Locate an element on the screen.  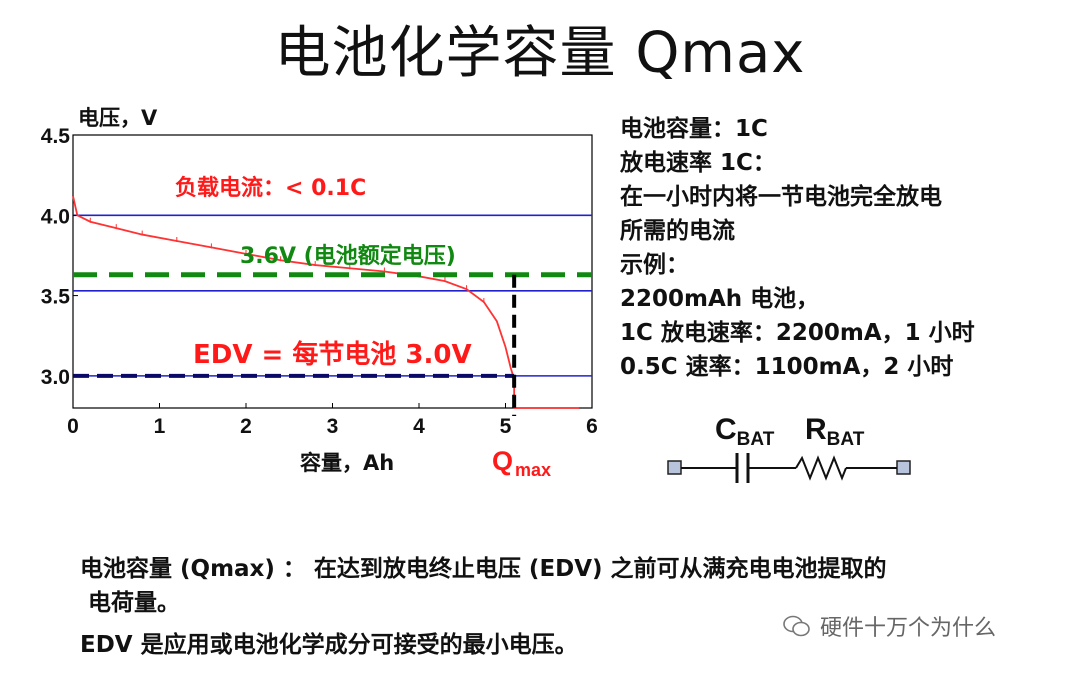
definition-line-3: EDV 是应用或电池化学成分可接受的最小电压。 is located at coordinates (329, 645).